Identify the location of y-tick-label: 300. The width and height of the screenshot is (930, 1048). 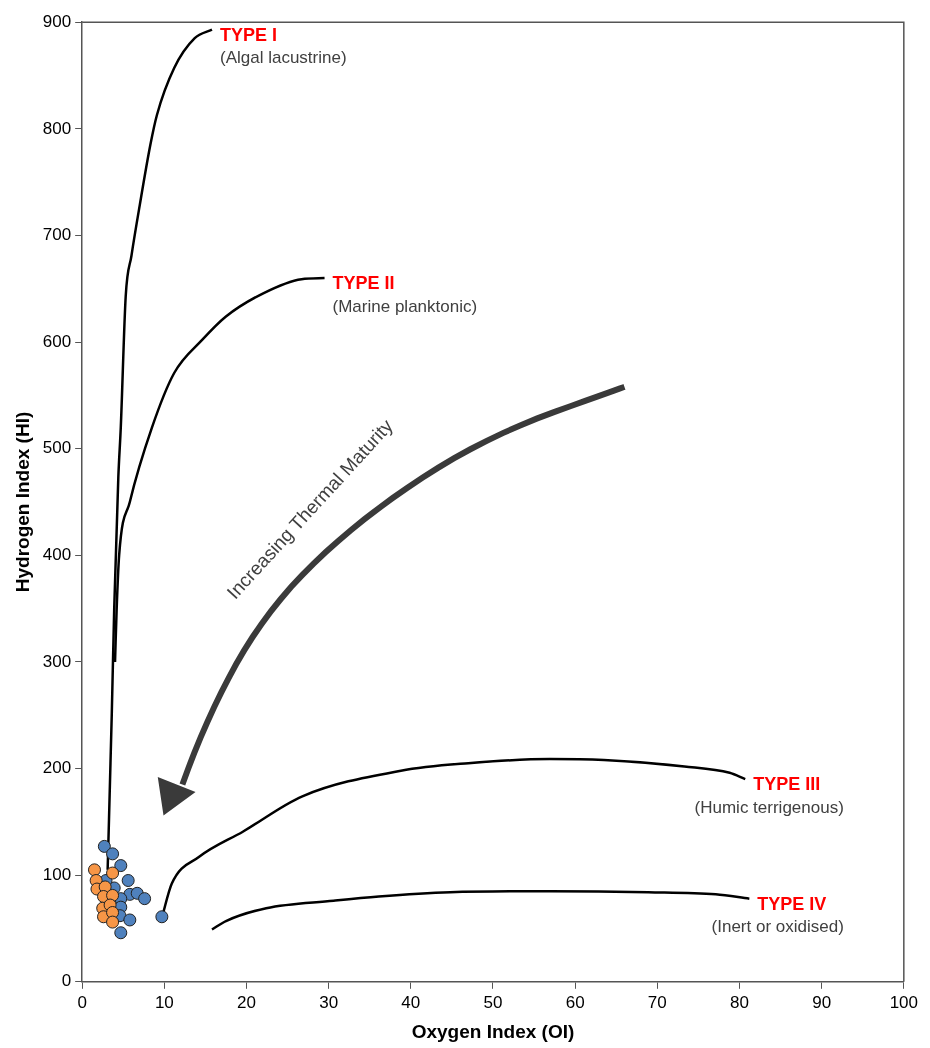
(57, 661).